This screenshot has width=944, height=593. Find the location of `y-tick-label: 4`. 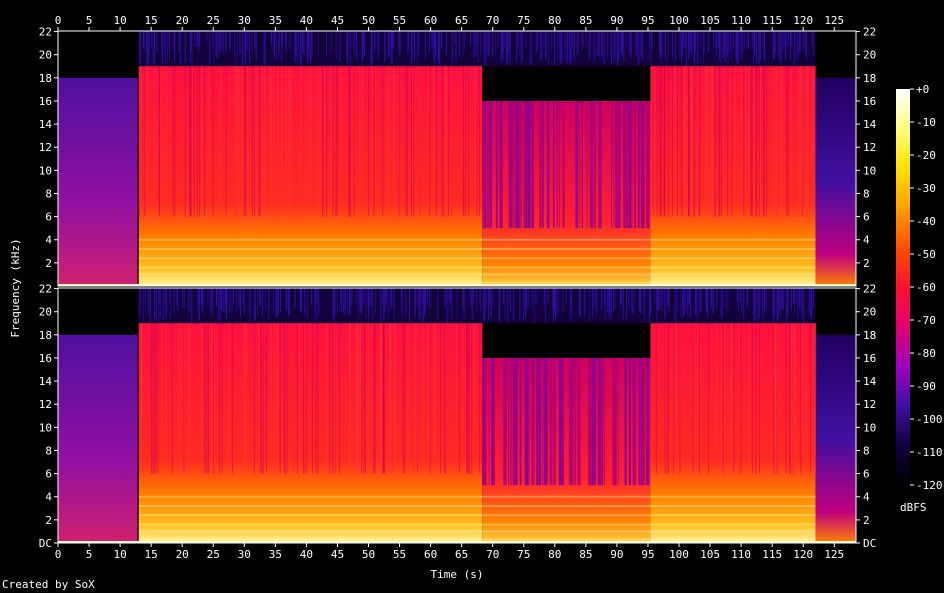

y-tick-label: 4 is located at coordinates (866, 497).